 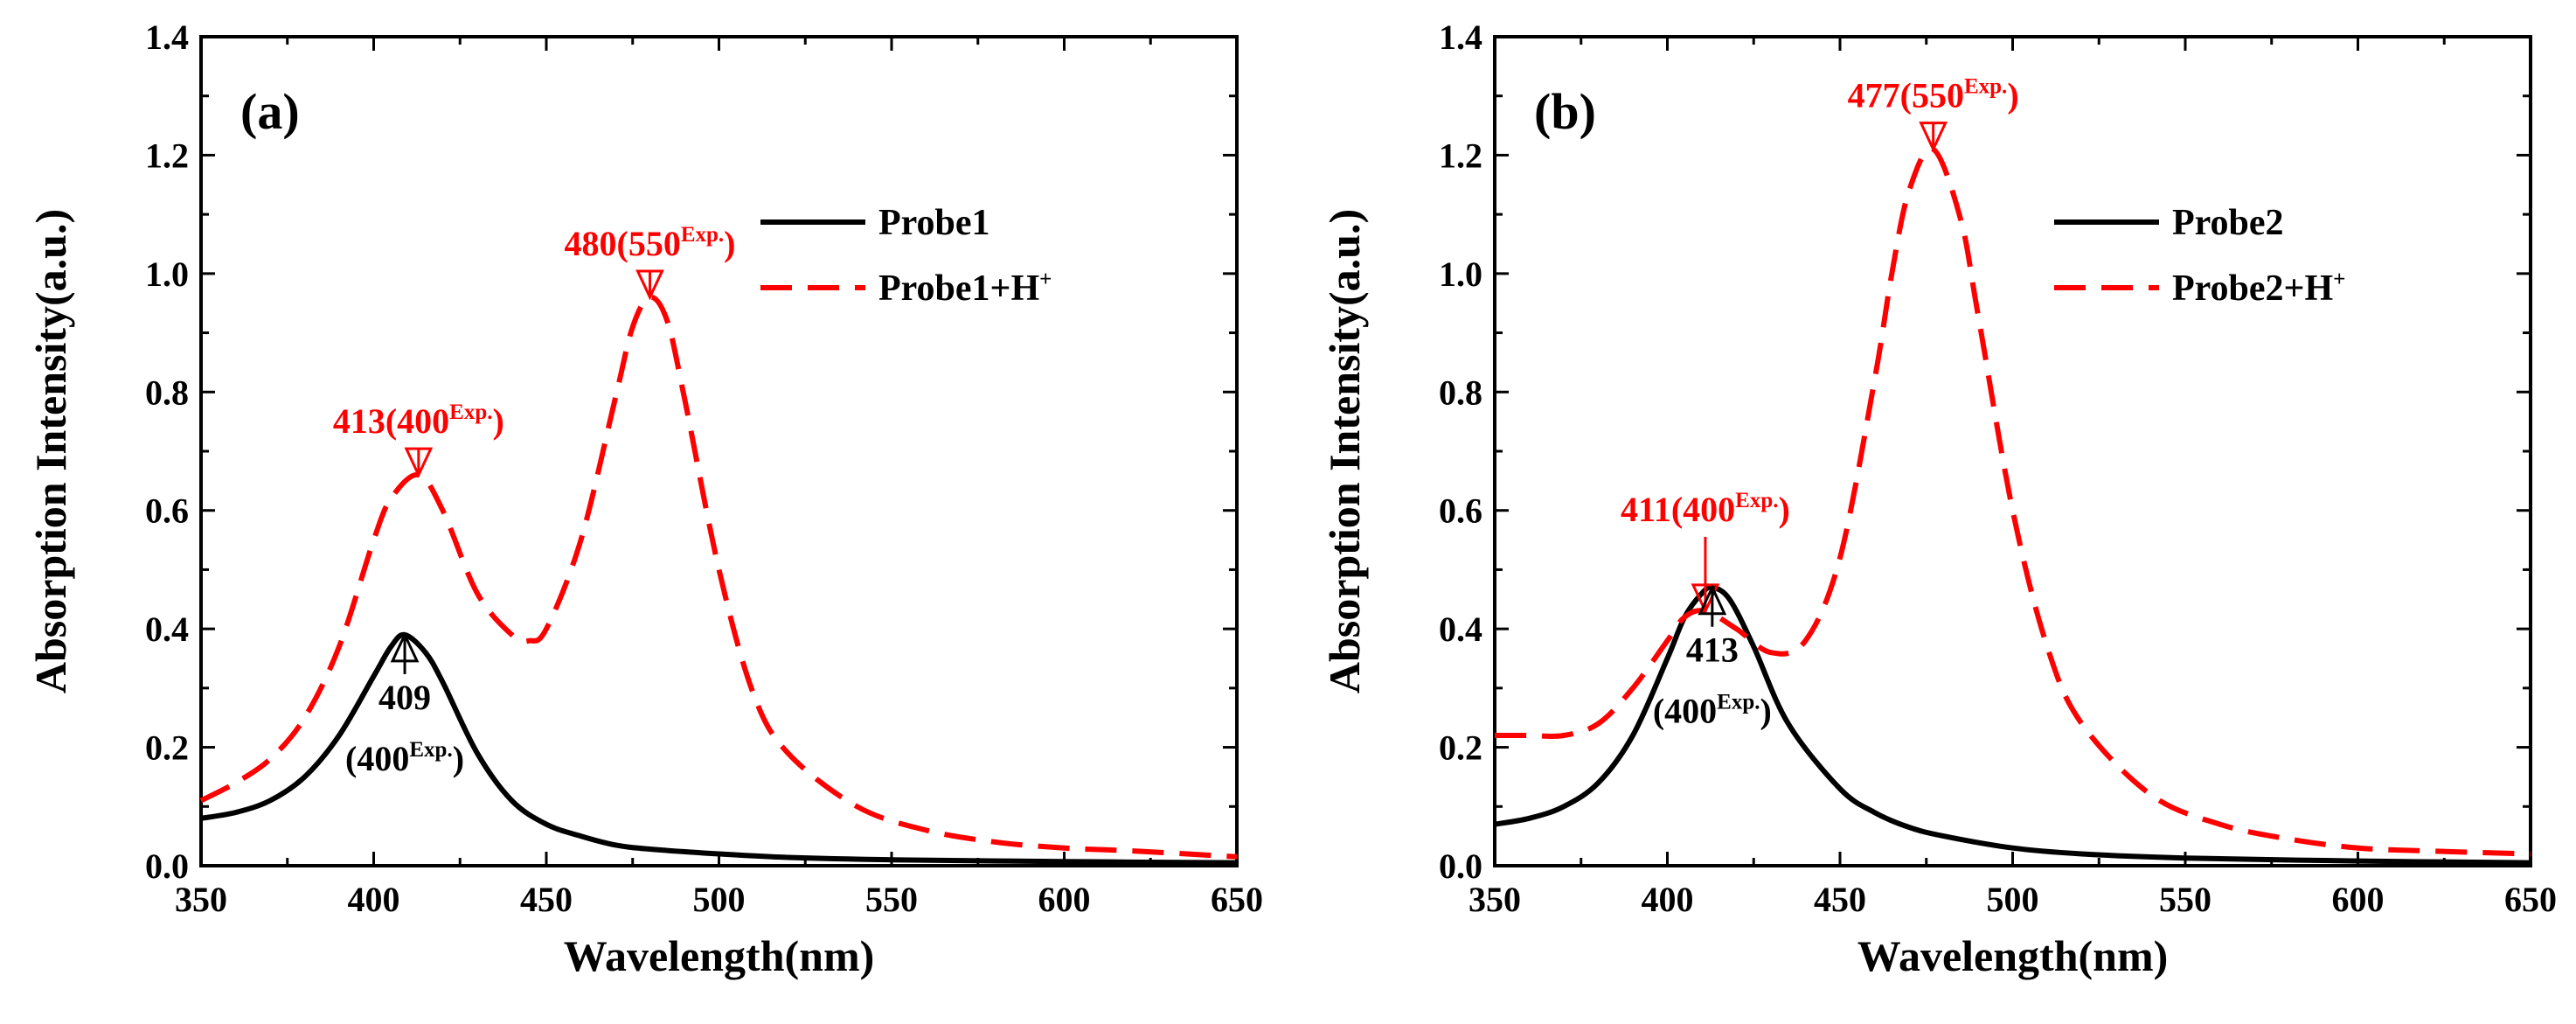 What do you see at coordinates (965, 288) in the screenshot?
I see `legend-label: Probe1+H+` at bounding box center [965, 288].